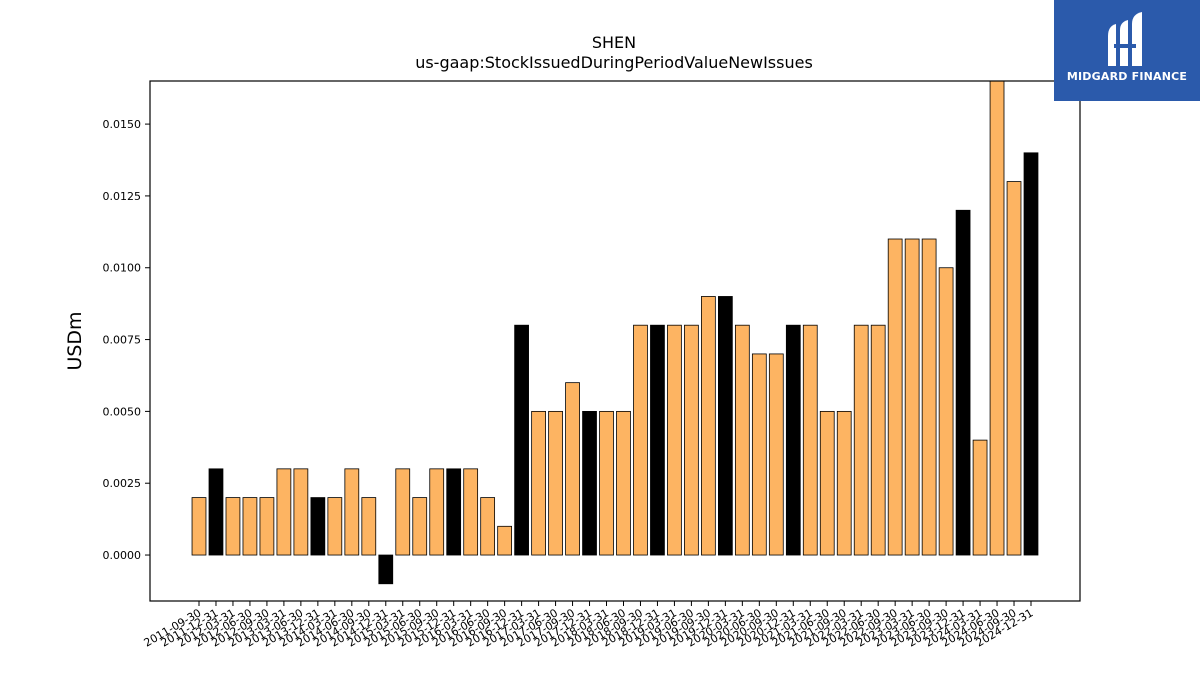 Image resolution: width=1200 pixels, height=675 pixels. What do you see at coordinates (1125, 39) in the screenshot?
I see `logo-mark-icon` at bounding box center [1125, 39].